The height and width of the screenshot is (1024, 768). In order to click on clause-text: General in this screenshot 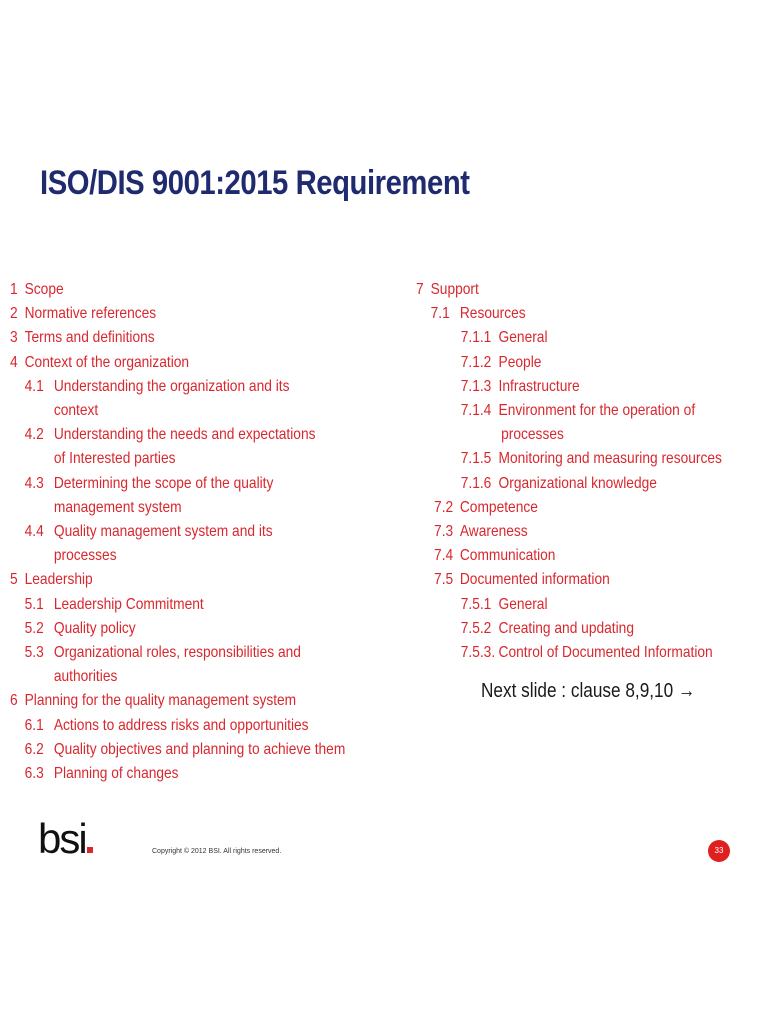, I will do `click(523, 604)`.